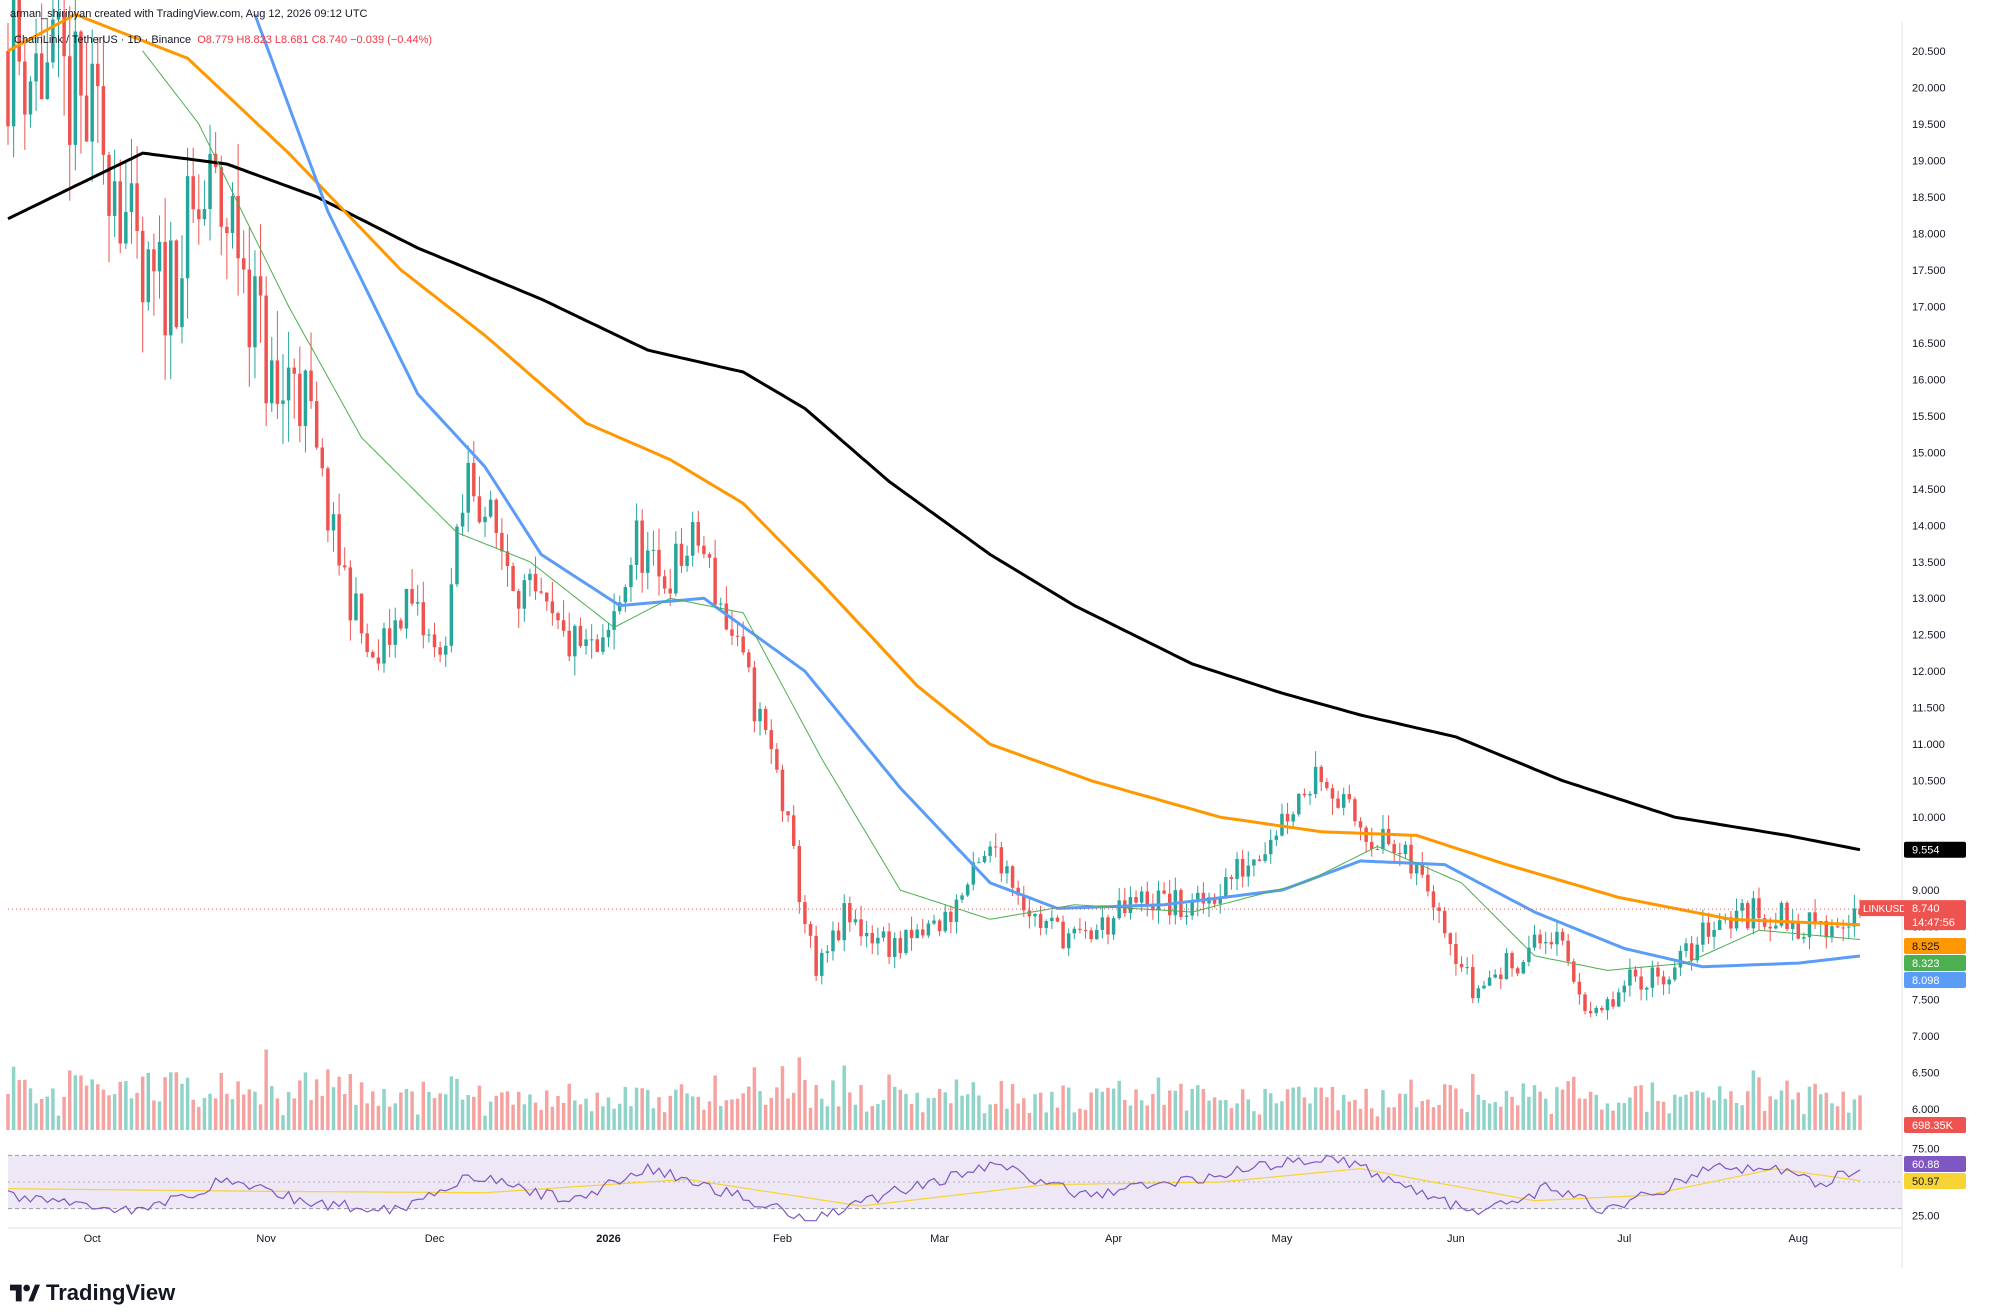 The width and height of the screenshot is (1996, 1312). What do you see at coordinates (103, 40) in the screenshot?
I see `symbol-label: ChainLink / TetherUS · 1D · Binance` at bounding box center [103, 40].